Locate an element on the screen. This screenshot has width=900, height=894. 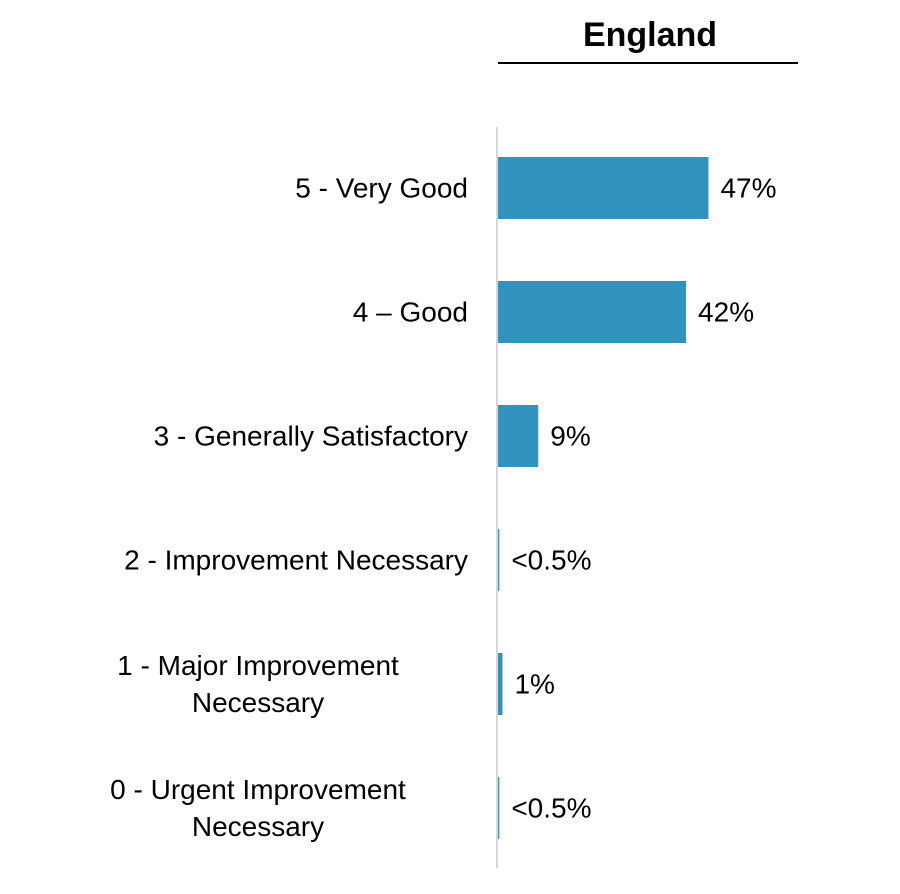
category-label: 5 - Very Good is located at coordinates (381, 188).